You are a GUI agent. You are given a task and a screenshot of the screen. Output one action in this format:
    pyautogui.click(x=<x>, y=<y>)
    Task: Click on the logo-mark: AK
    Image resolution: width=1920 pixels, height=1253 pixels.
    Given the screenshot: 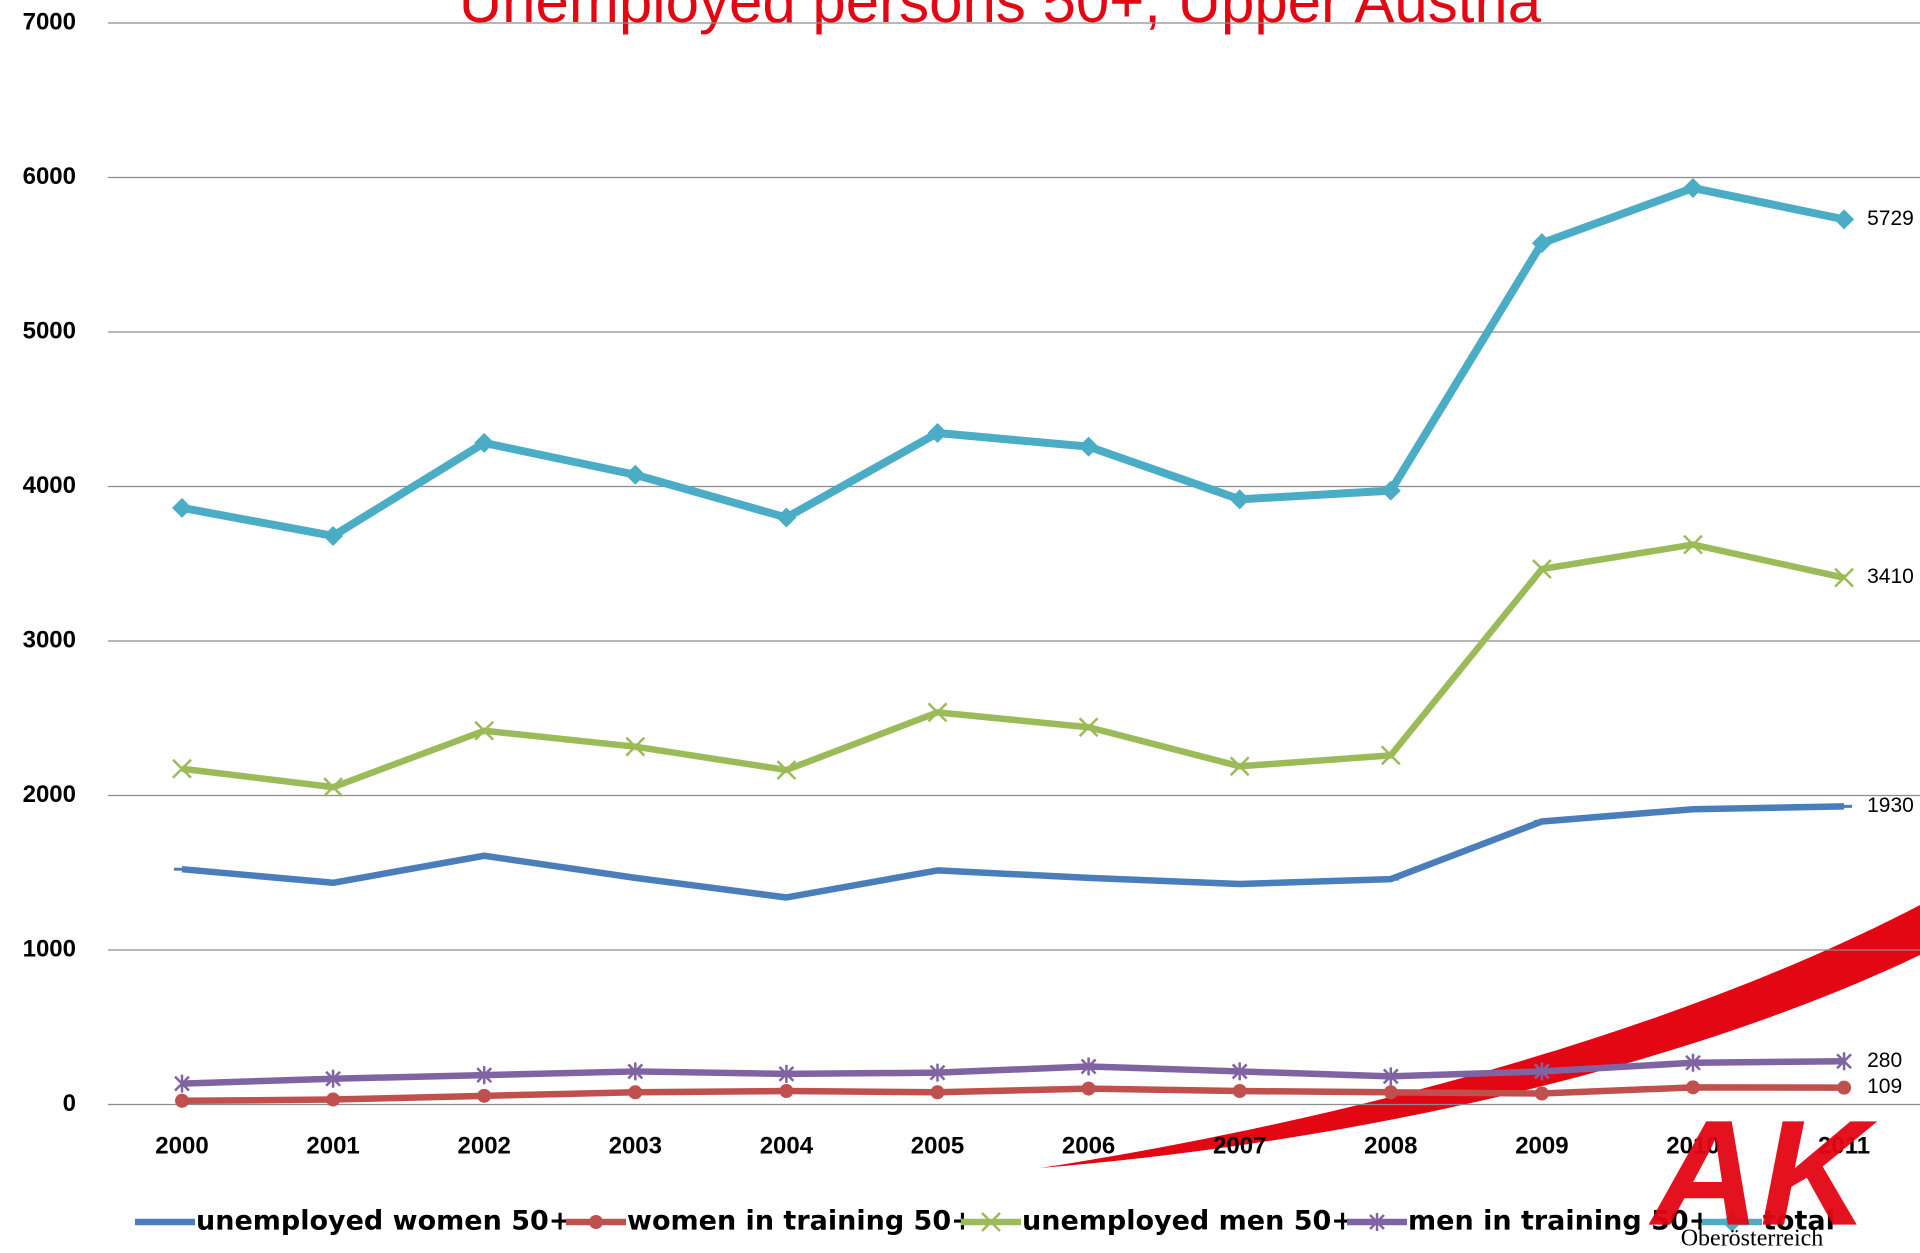 What is the action you would take?
    pyautogui.click(x=1763, y=1171)
    